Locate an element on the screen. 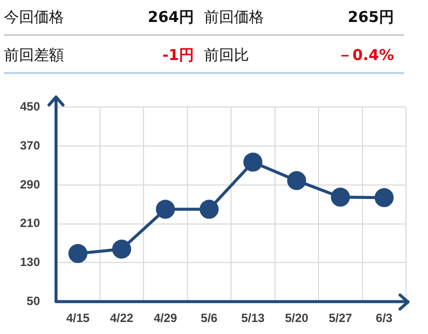 Image resolution: width=428 pixels, height=334 pixels. y-tick-label: 130 is located at coordinates (30, 262).